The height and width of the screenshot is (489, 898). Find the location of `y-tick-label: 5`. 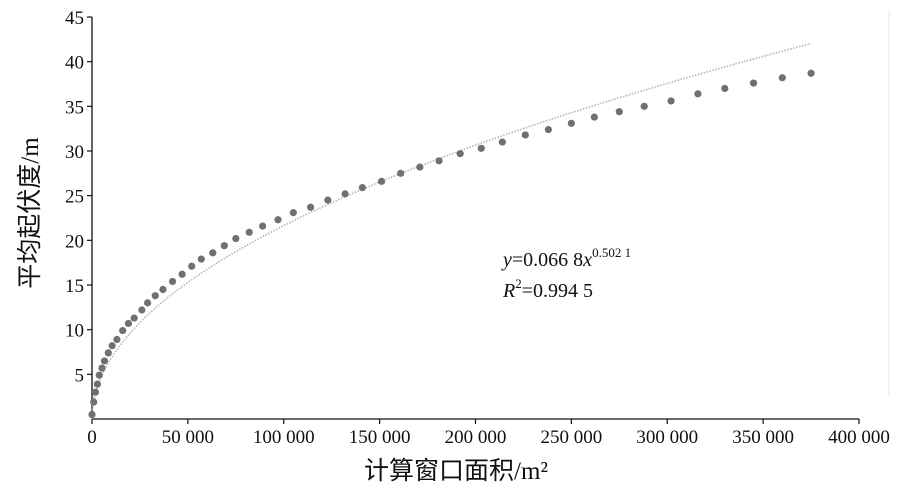

y-tick-label: 5 is located at coordinates (80, 375).